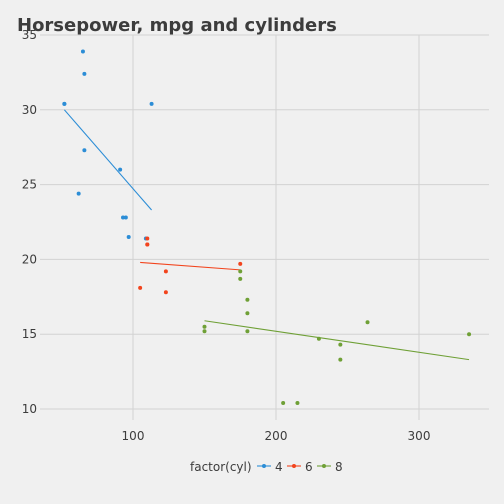 The height and width of the screenshot is (504, 504). I want to click on legend: factor(cyl) 4 6 8, so click(266, 467).